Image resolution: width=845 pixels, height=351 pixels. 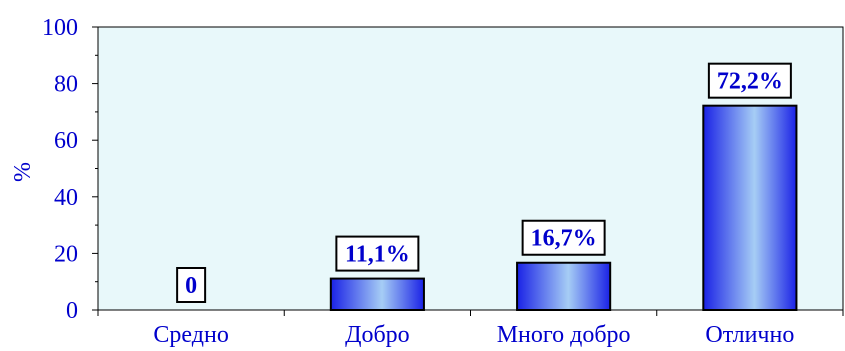 What do you see at coordinates (190, 335) in the screenshot?
I see `x-tick-label: Средно` at bounding box center [190, 335].